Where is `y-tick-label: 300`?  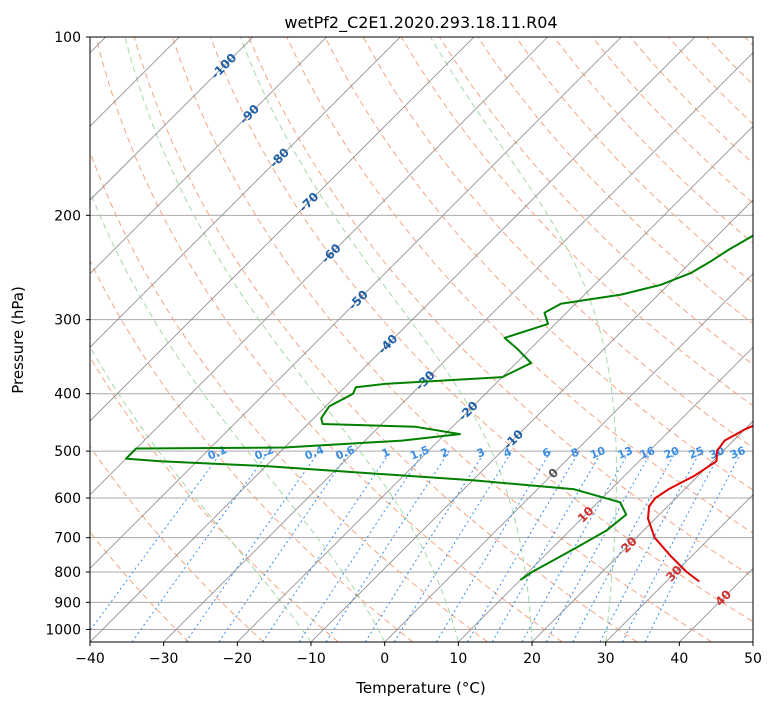 y-tick-label: 300 is located at coordinates (67, 321).